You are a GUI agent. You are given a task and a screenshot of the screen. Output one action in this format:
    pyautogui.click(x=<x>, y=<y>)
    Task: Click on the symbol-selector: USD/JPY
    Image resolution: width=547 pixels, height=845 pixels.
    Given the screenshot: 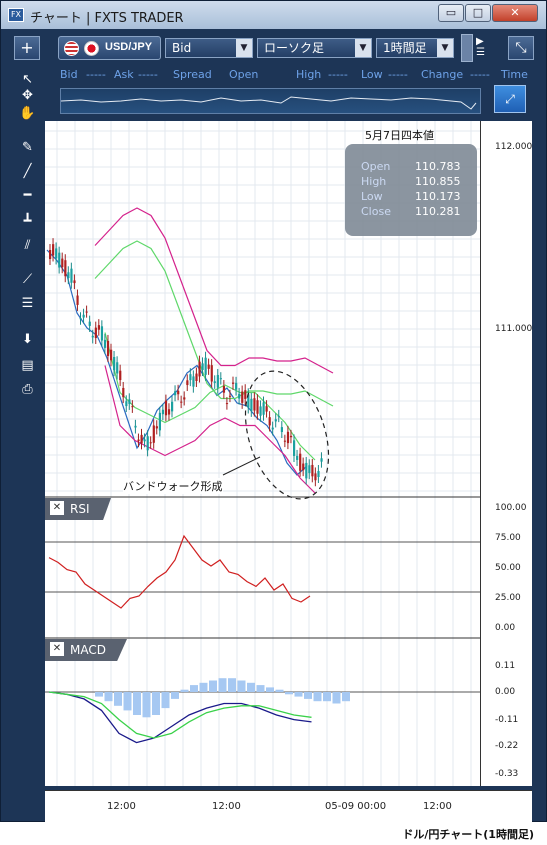 What is the action you would take?
    pyautogui.click(x=109, y=48)
    